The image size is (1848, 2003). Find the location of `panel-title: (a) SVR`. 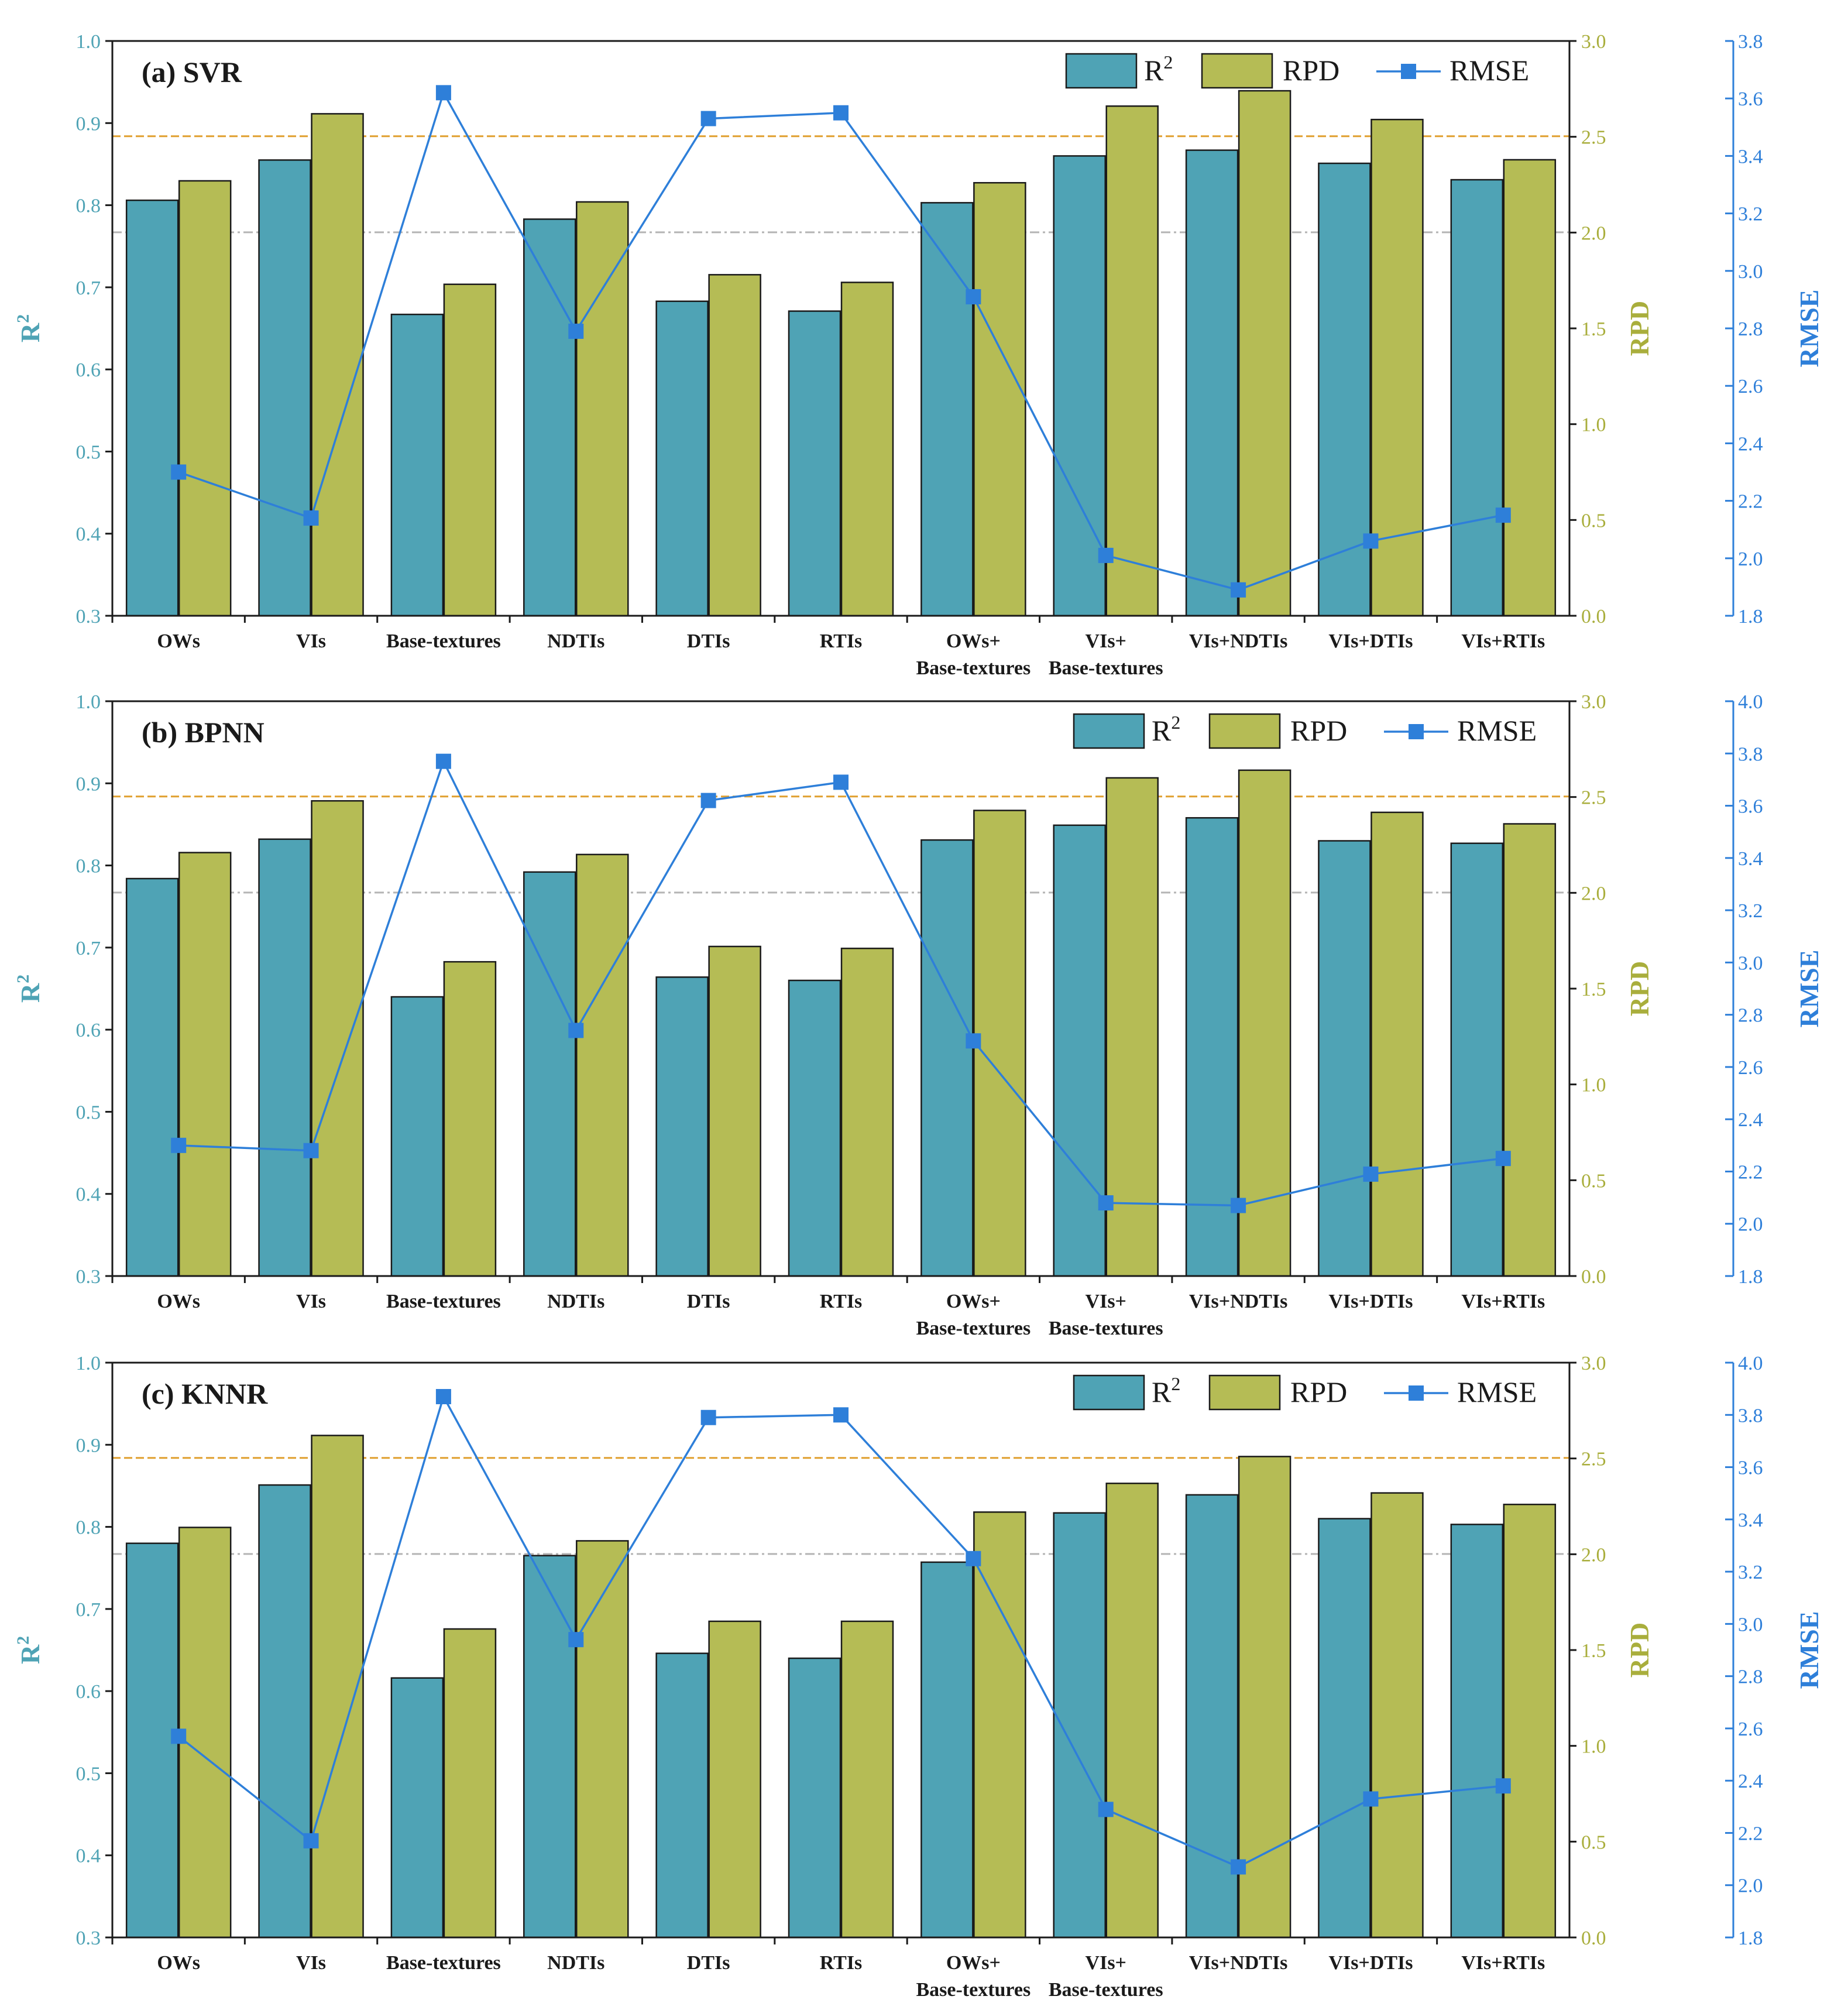

panel-title: (a) SVR is located at coordinates (192, 72).